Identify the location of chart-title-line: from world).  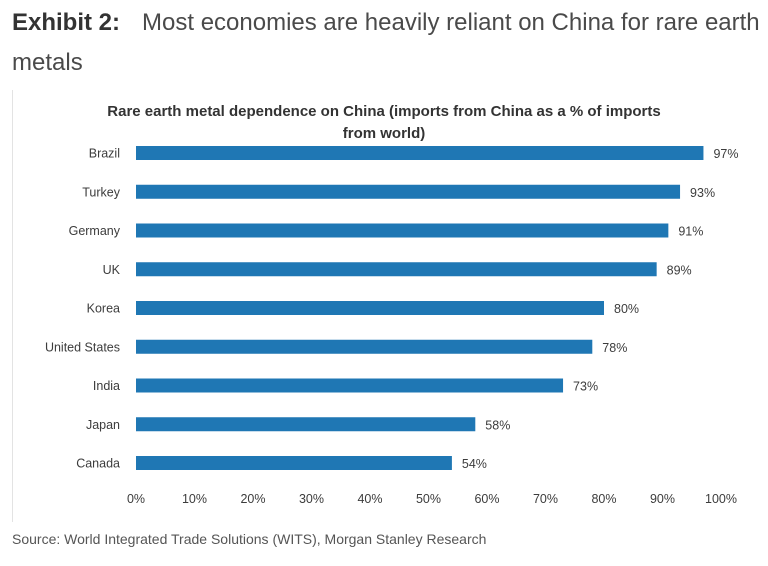
(384, 133).